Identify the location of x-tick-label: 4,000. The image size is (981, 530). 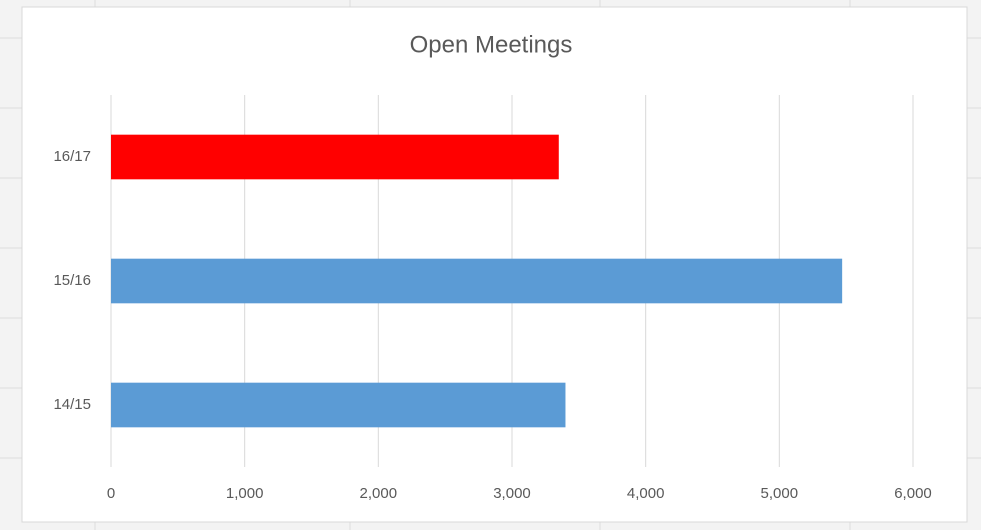
(646, 493).